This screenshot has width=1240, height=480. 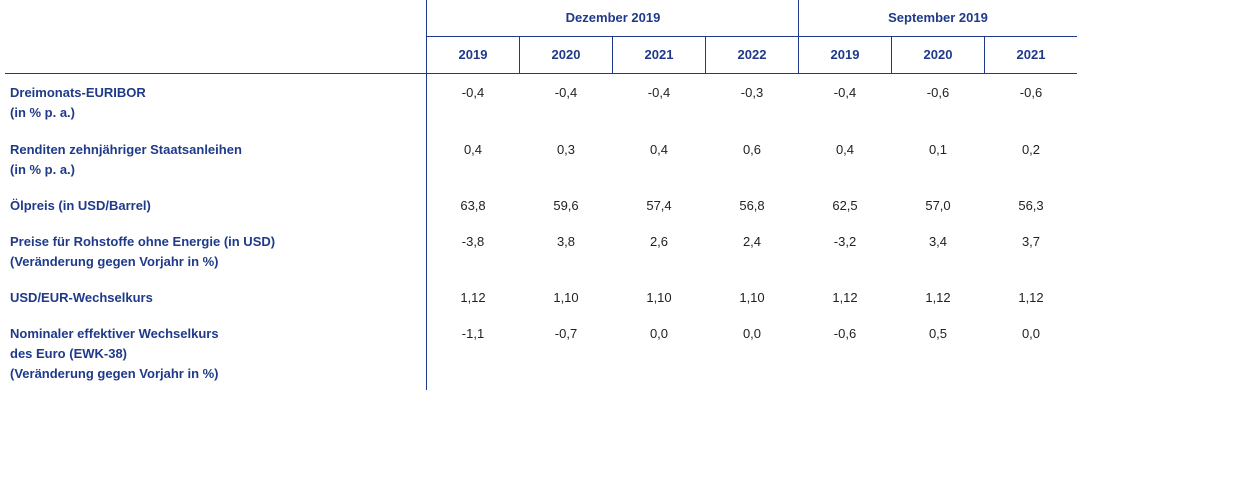 What do you see at coordinates (81, 297) in the screenshot?
I see `row-label-line: USD/EUR-Wechselkurs` at bounding box center [81, 297].